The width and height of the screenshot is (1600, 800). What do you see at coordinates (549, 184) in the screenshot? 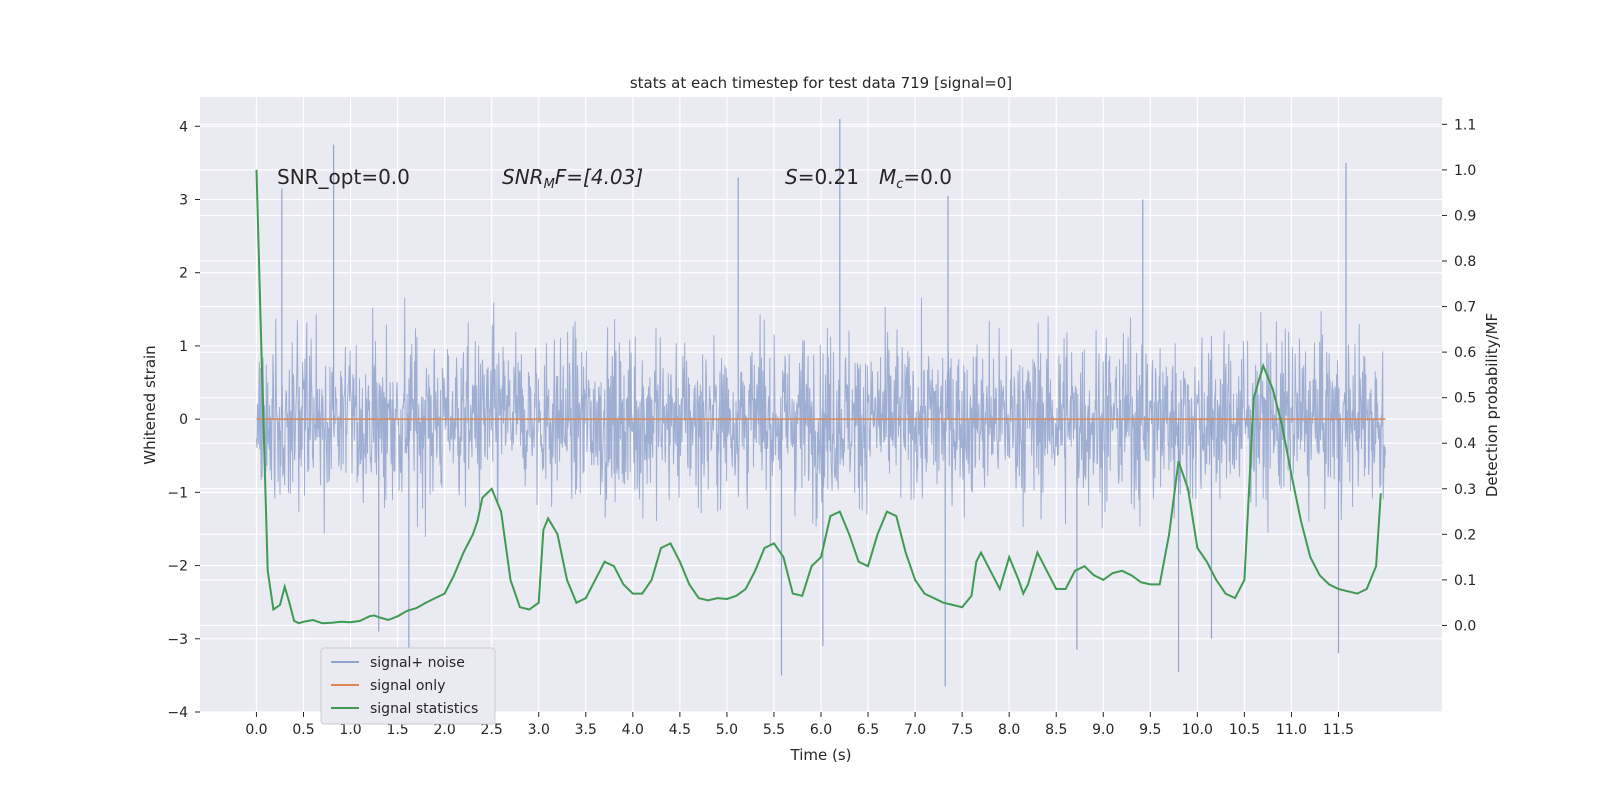
I see `annotation-snr-mf-sub: M` at bounding box center [549, 184].